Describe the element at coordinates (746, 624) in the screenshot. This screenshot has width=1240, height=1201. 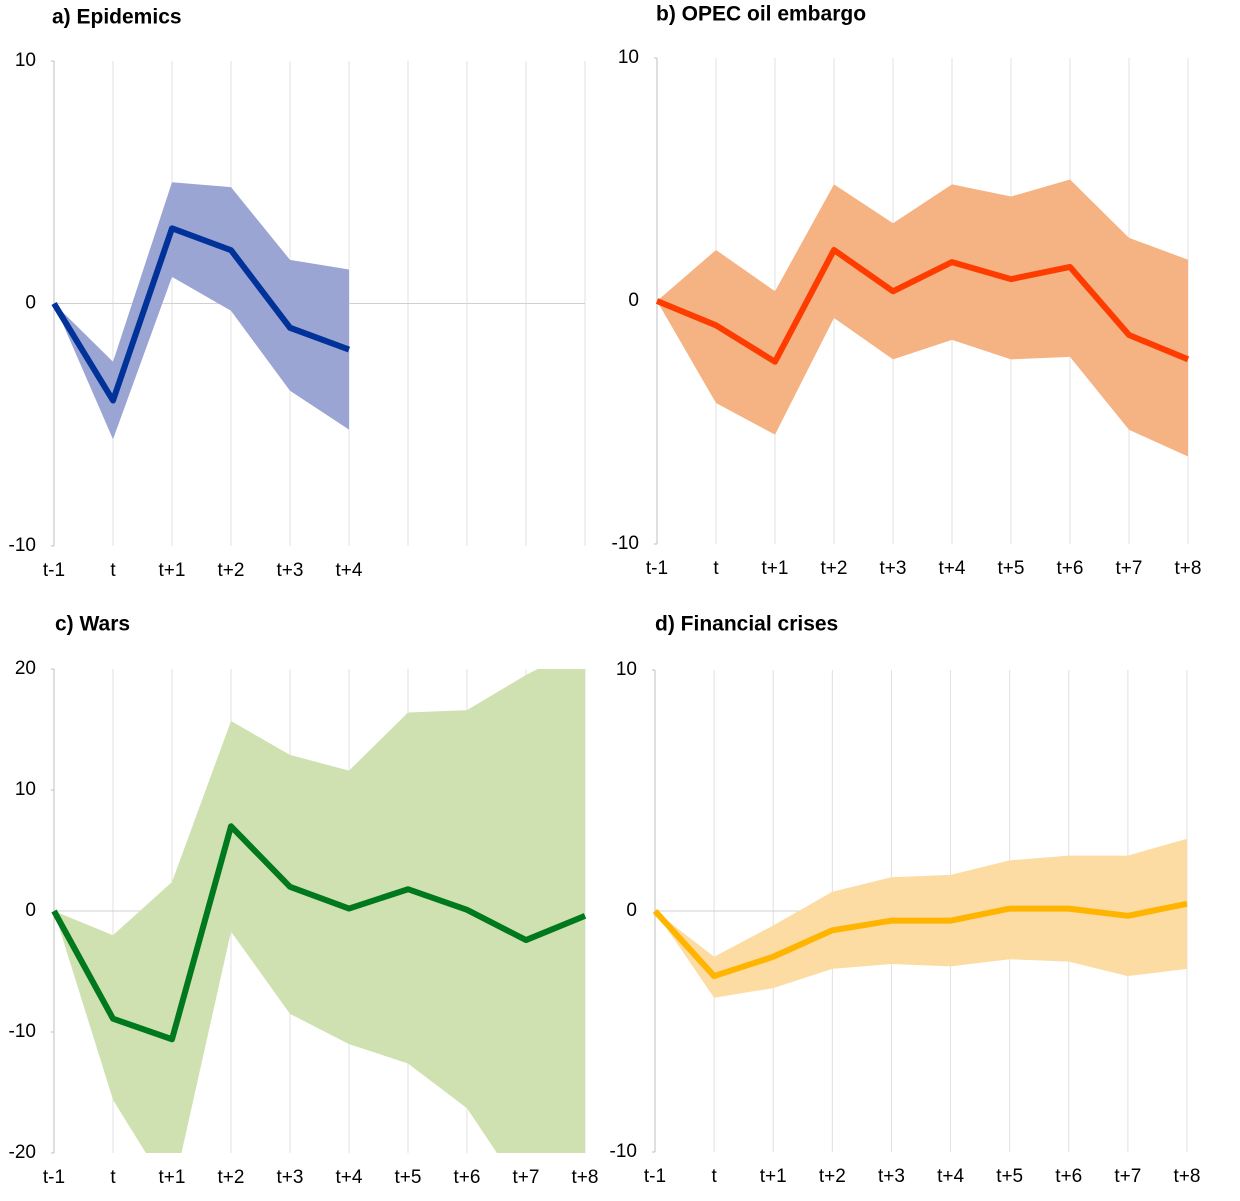
I see `chart-title: d) Financial crises` at that location.